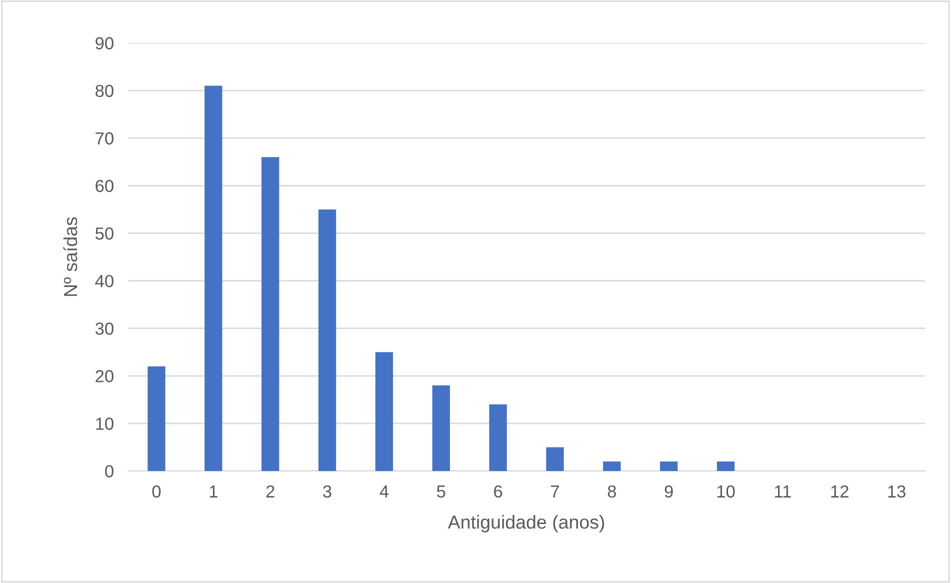 Image resolution: width=951 pixels, height=583 pixels. Describe the element at coordinates (156, 491) in the screenshot. I see `x-tick-label: 0` at that location.